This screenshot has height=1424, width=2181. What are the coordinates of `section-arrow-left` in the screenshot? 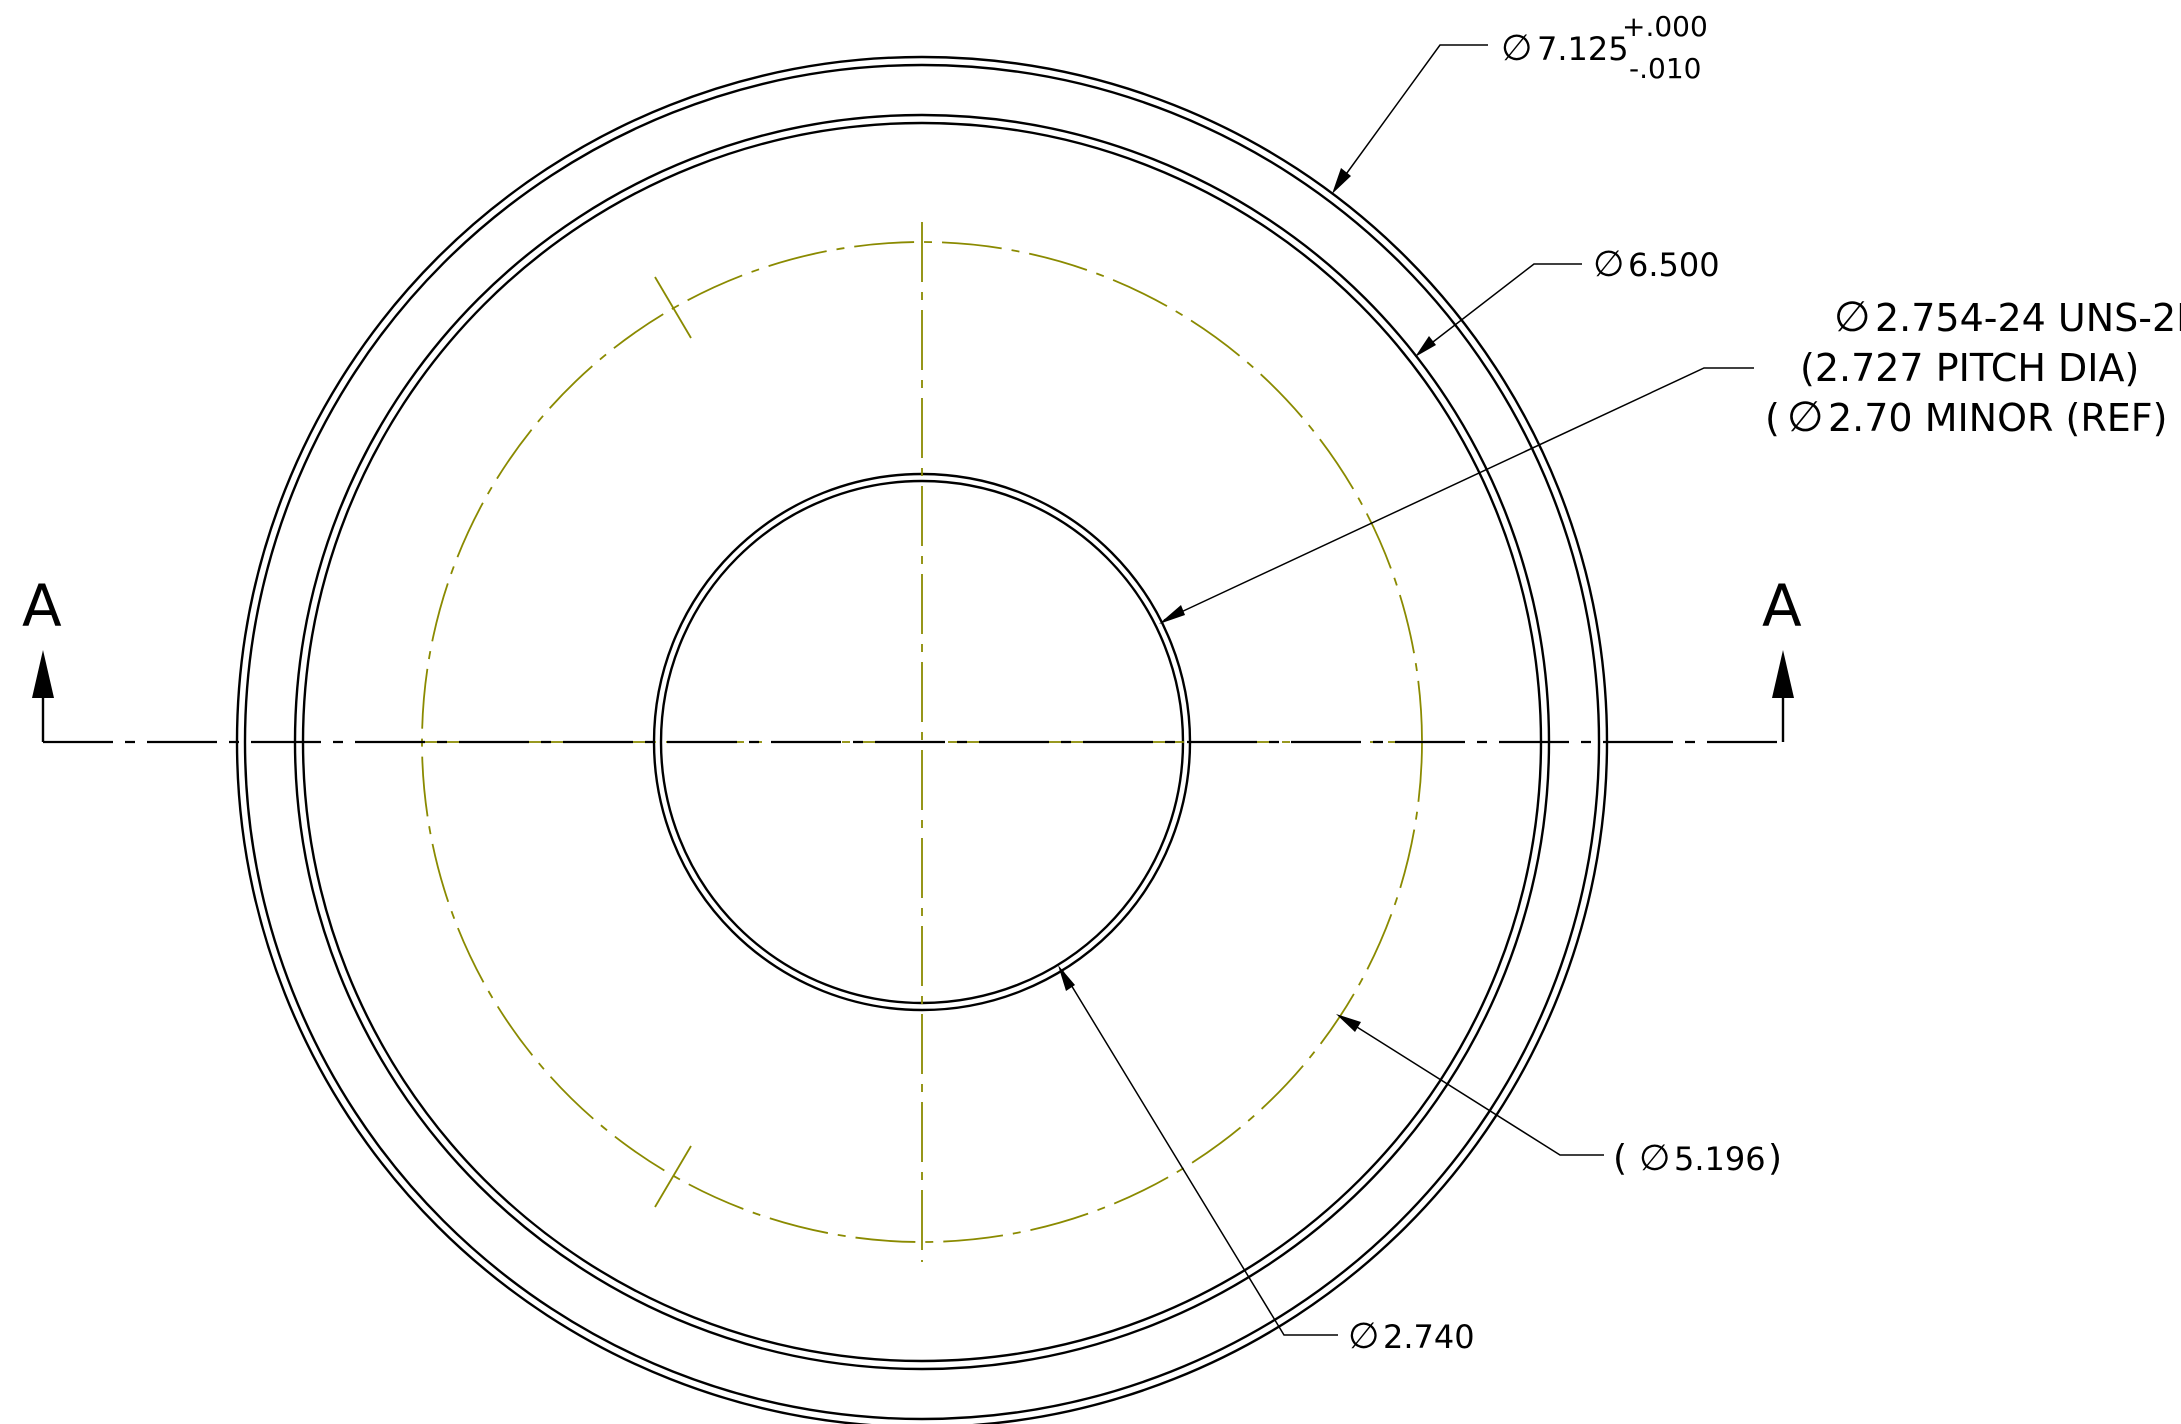 It's located at (43, 674).